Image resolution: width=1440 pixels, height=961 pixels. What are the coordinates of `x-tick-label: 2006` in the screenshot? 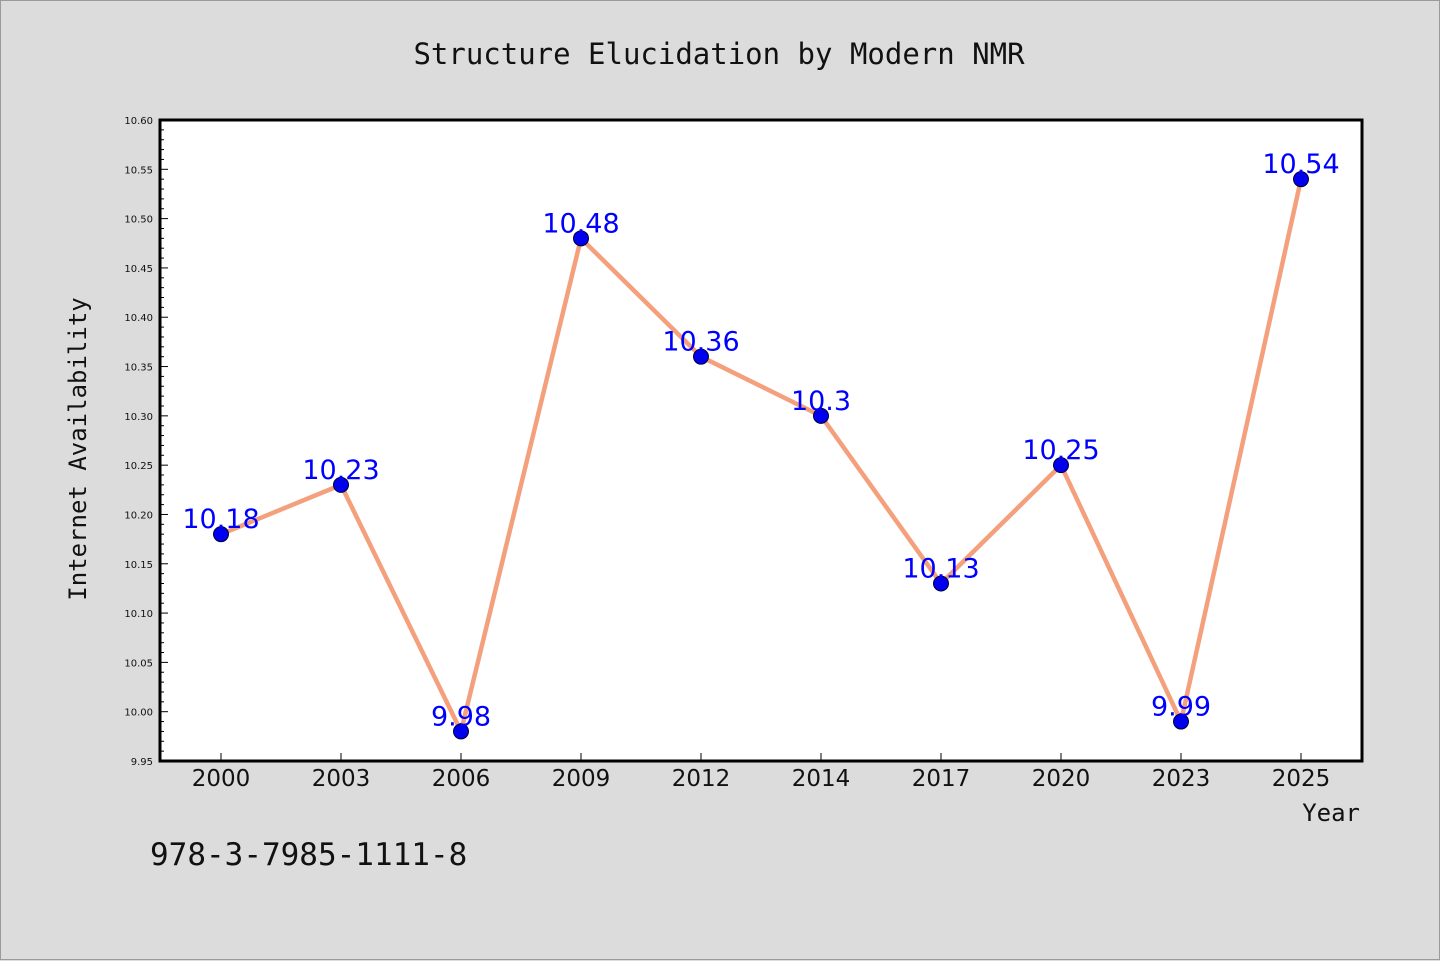 It's located at (461, 779).